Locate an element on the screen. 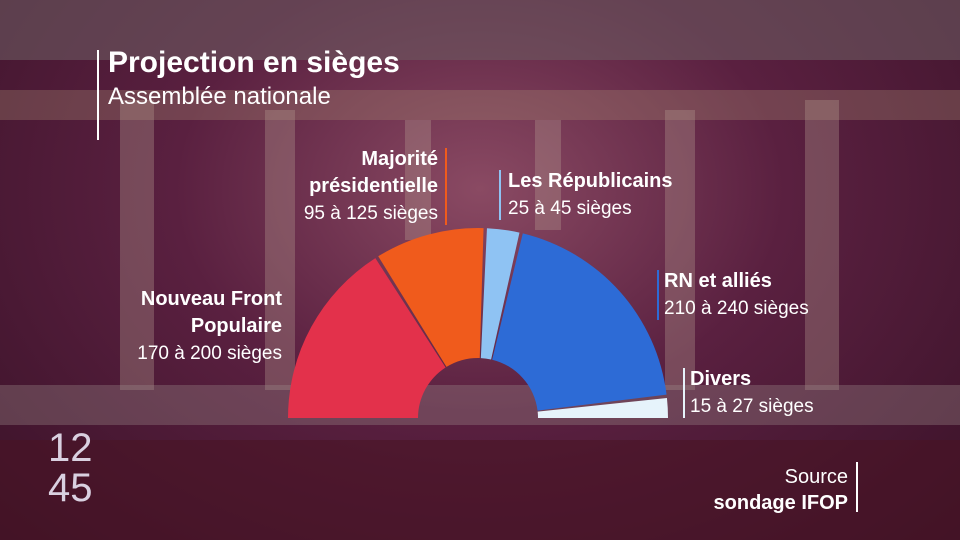 The height and width of the screenshot is (540, 960). logo: 12 45 is located at coordinates (70, 468).